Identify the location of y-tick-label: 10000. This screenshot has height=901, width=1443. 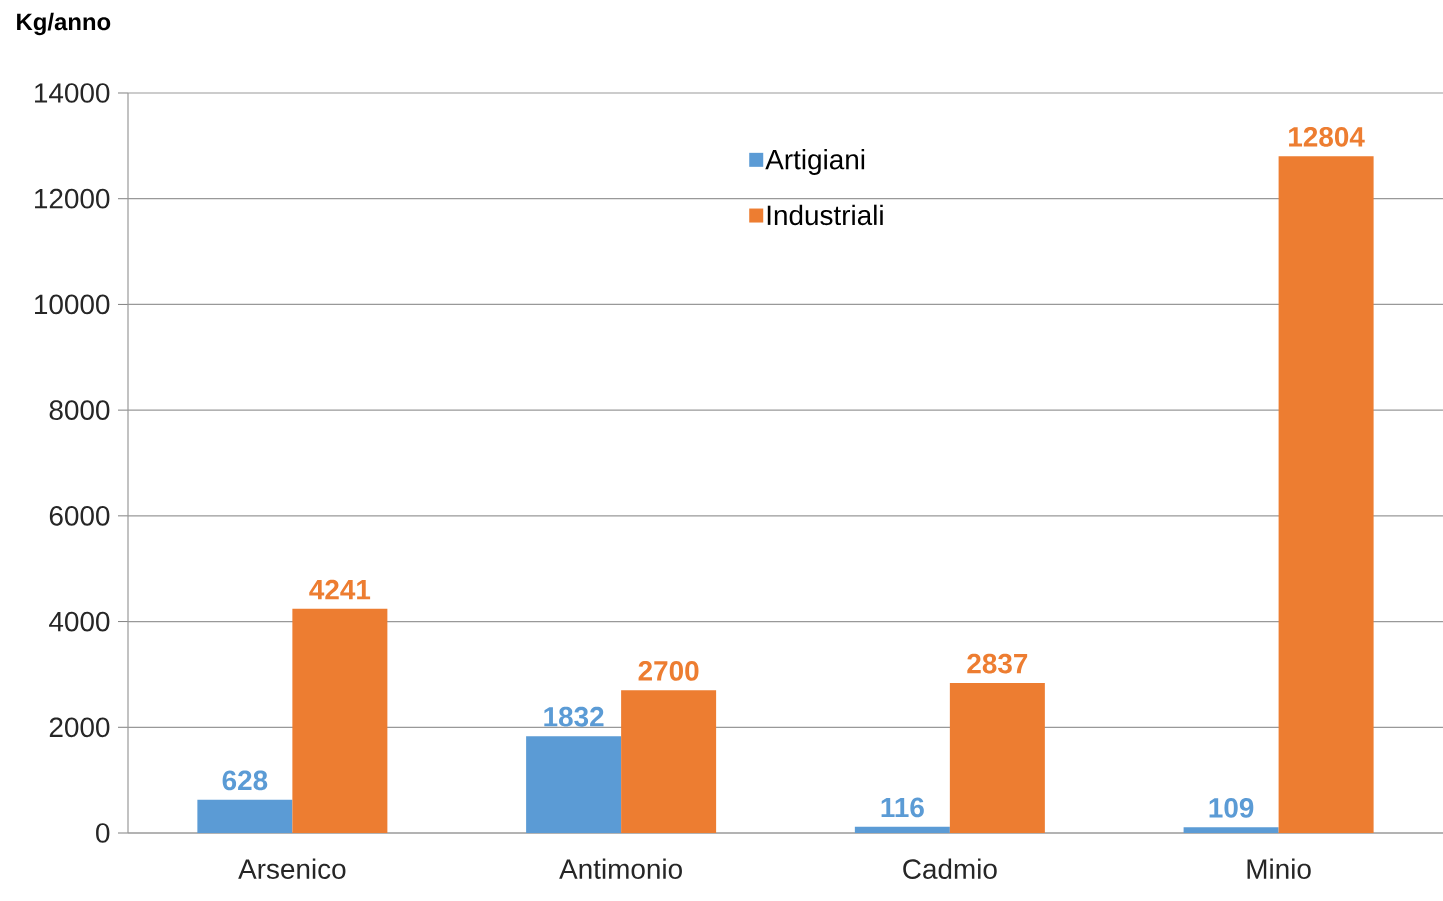
(72, 304).